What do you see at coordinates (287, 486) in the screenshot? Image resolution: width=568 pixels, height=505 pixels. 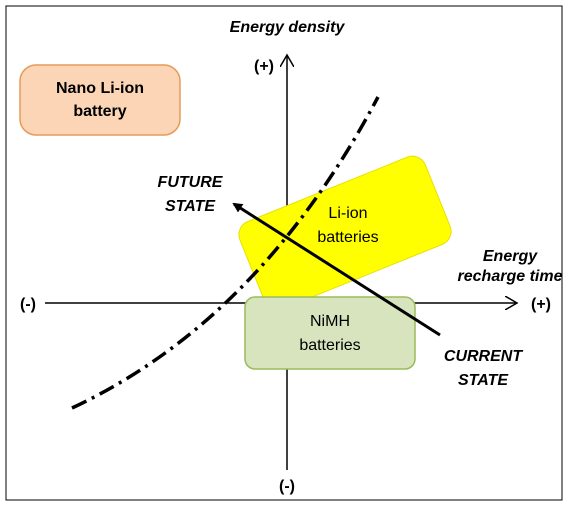 I see `y-minus: (-)` at bounding box center [287, 486].